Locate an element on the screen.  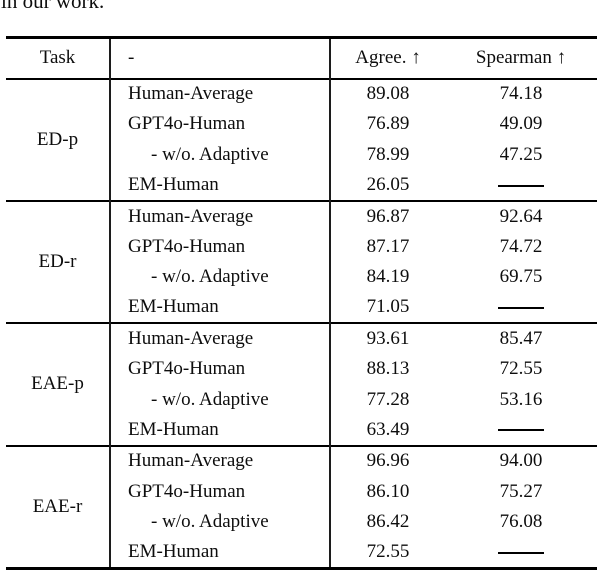
agree-value: 71.05 is located at coordinates (387, 308).